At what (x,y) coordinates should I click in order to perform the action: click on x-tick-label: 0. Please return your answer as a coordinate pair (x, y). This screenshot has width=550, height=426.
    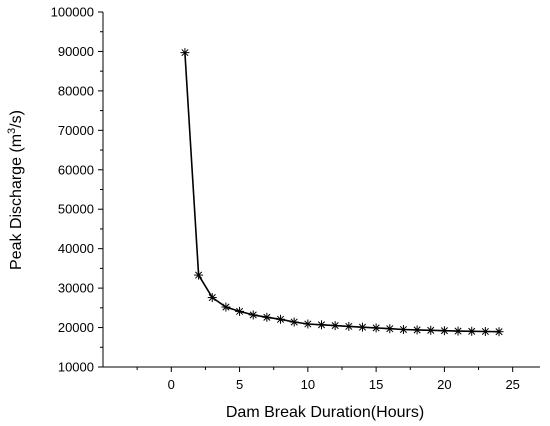
    Looking at the image, I should click on (171, 384).